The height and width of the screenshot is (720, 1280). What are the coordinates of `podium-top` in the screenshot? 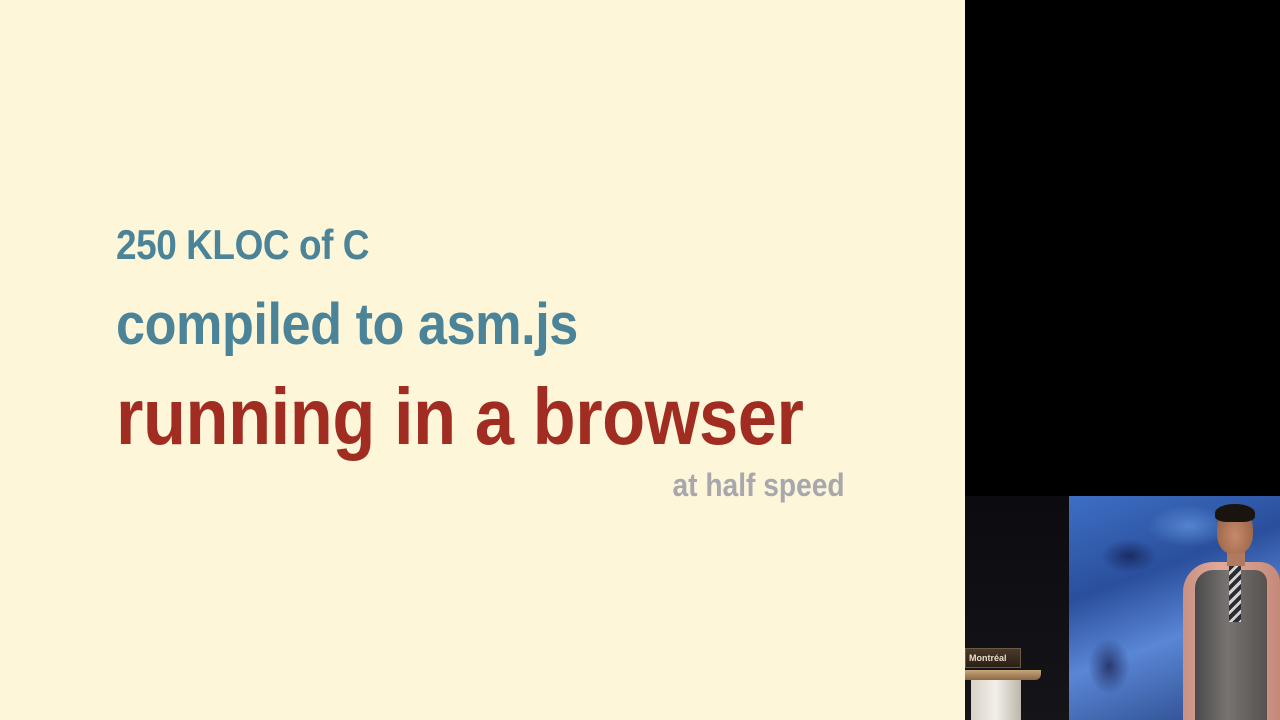 It's located at (1003, 675).